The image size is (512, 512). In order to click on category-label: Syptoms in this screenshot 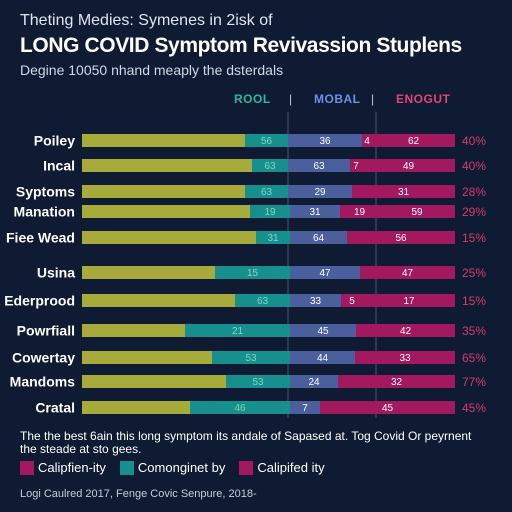, I will do `click(45, 192)`.